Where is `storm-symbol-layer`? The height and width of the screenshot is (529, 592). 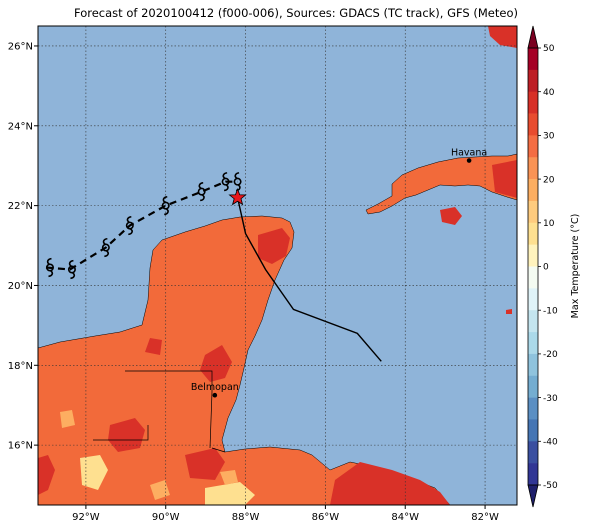
storm-symbol-layer is located at coordinates (143, 226).